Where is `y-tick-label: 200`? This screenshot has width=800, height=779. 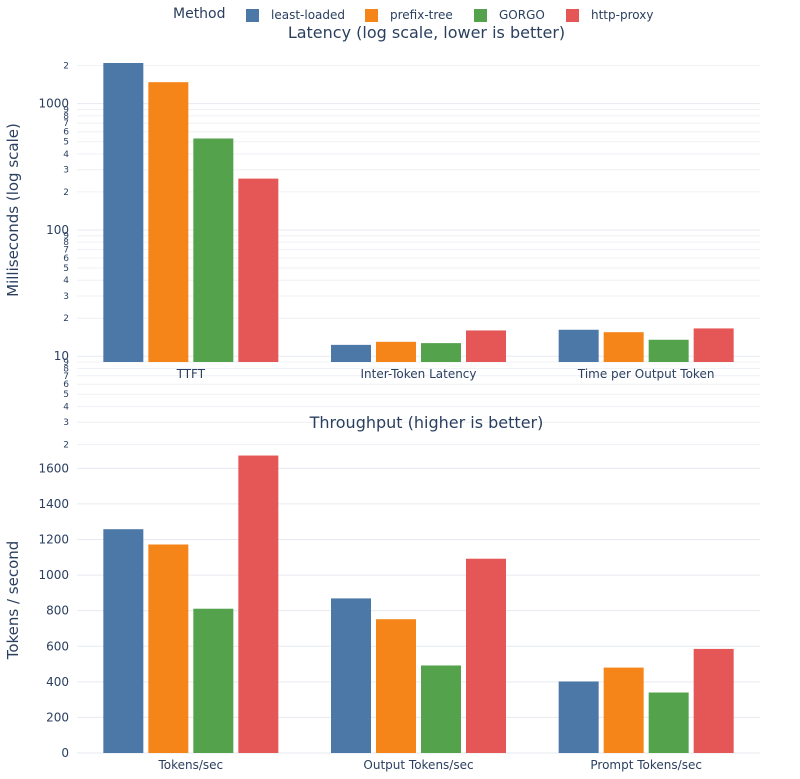
y-tick-label: 200 is located at coordinates (57, 717).